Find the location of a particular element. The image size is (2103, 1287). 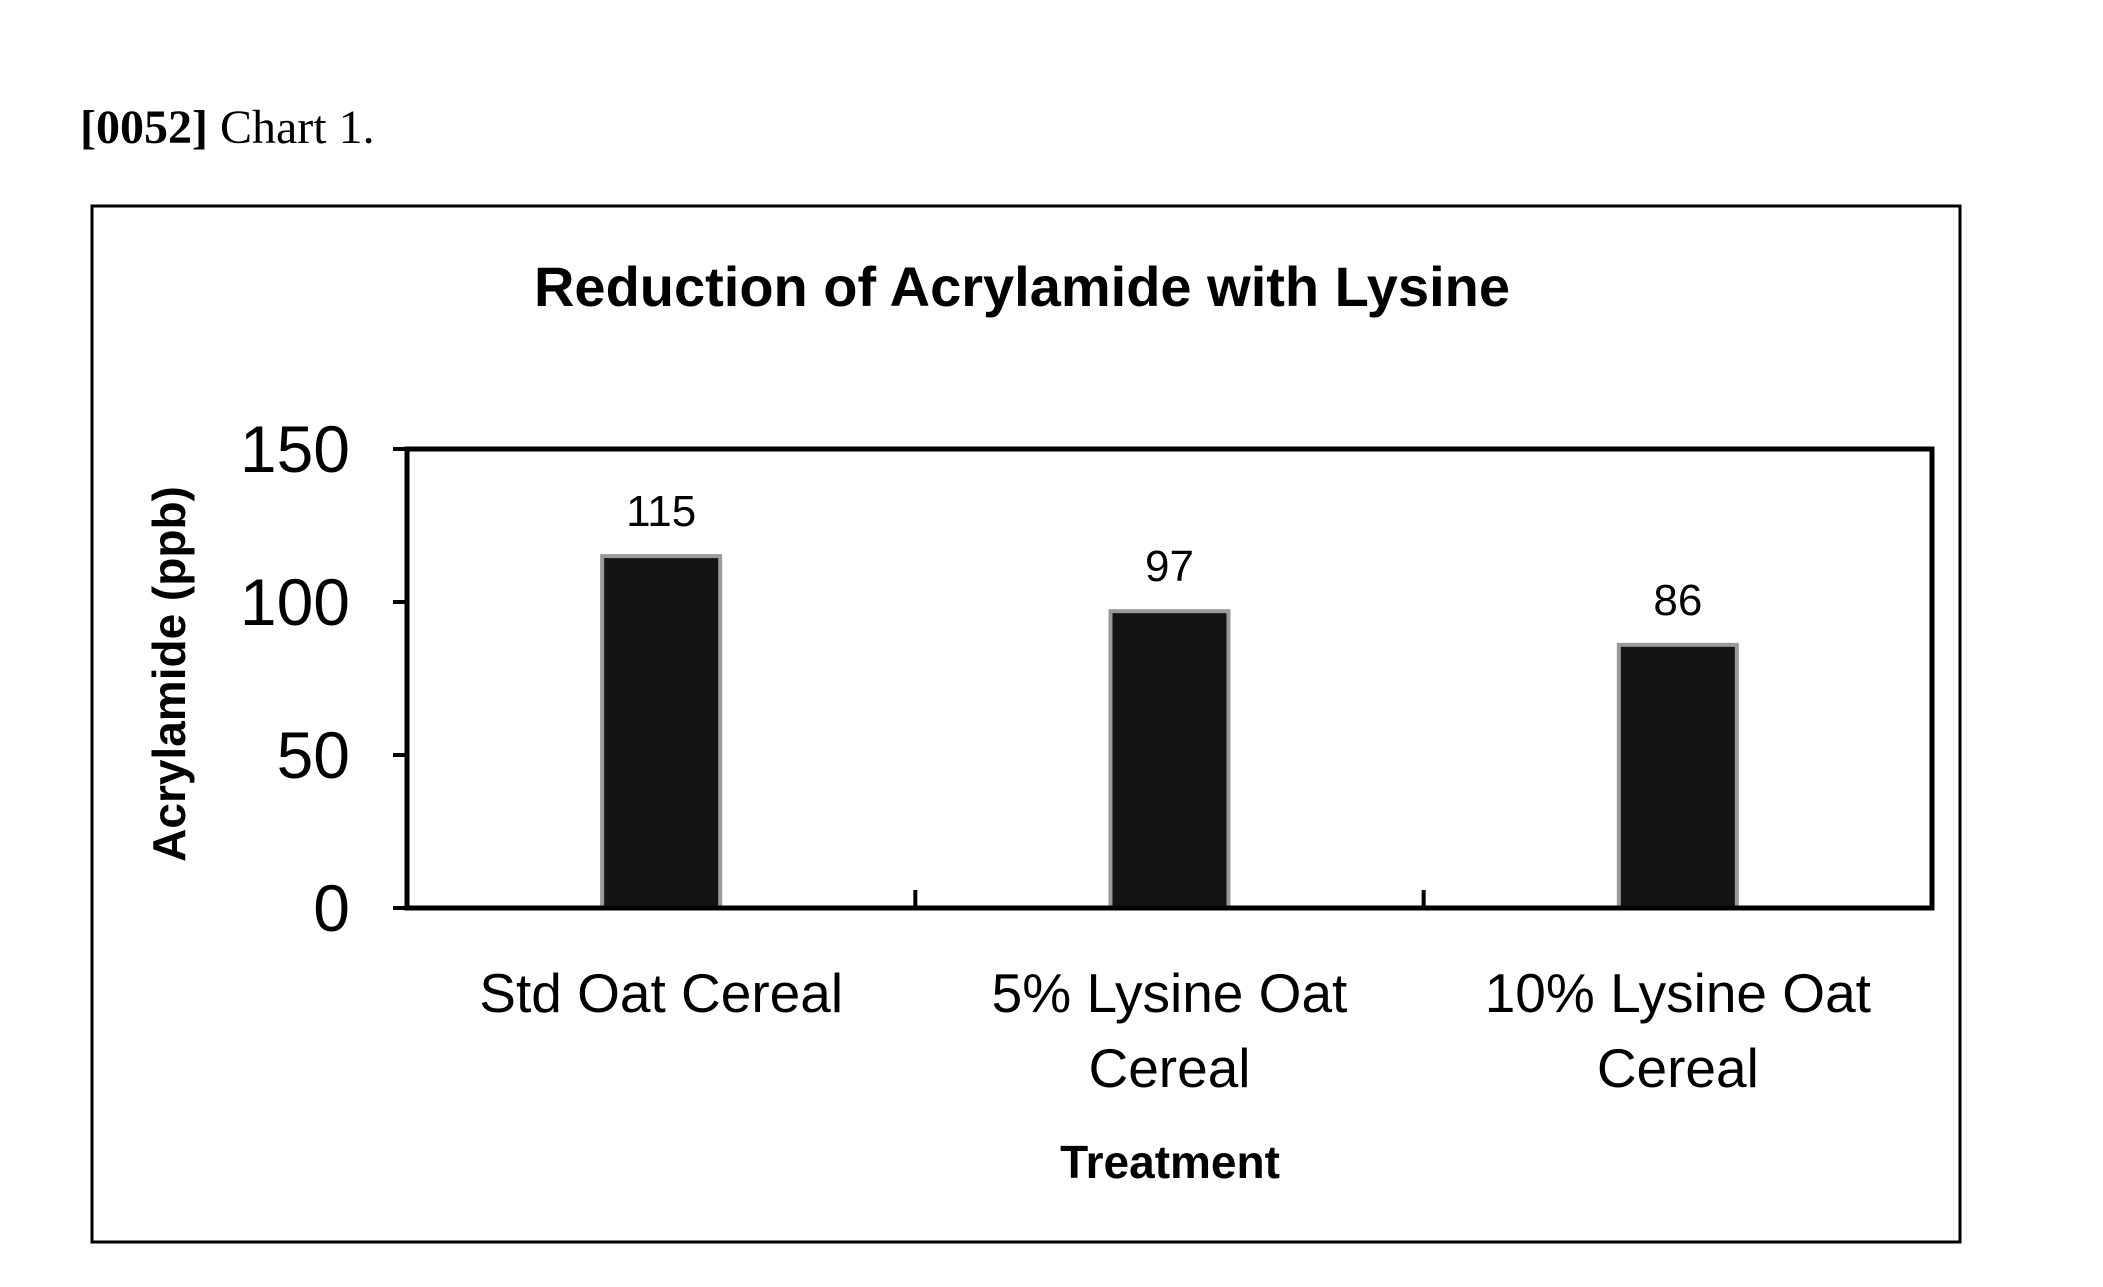

data-label: 97 is located at coordinates (1169, 566).